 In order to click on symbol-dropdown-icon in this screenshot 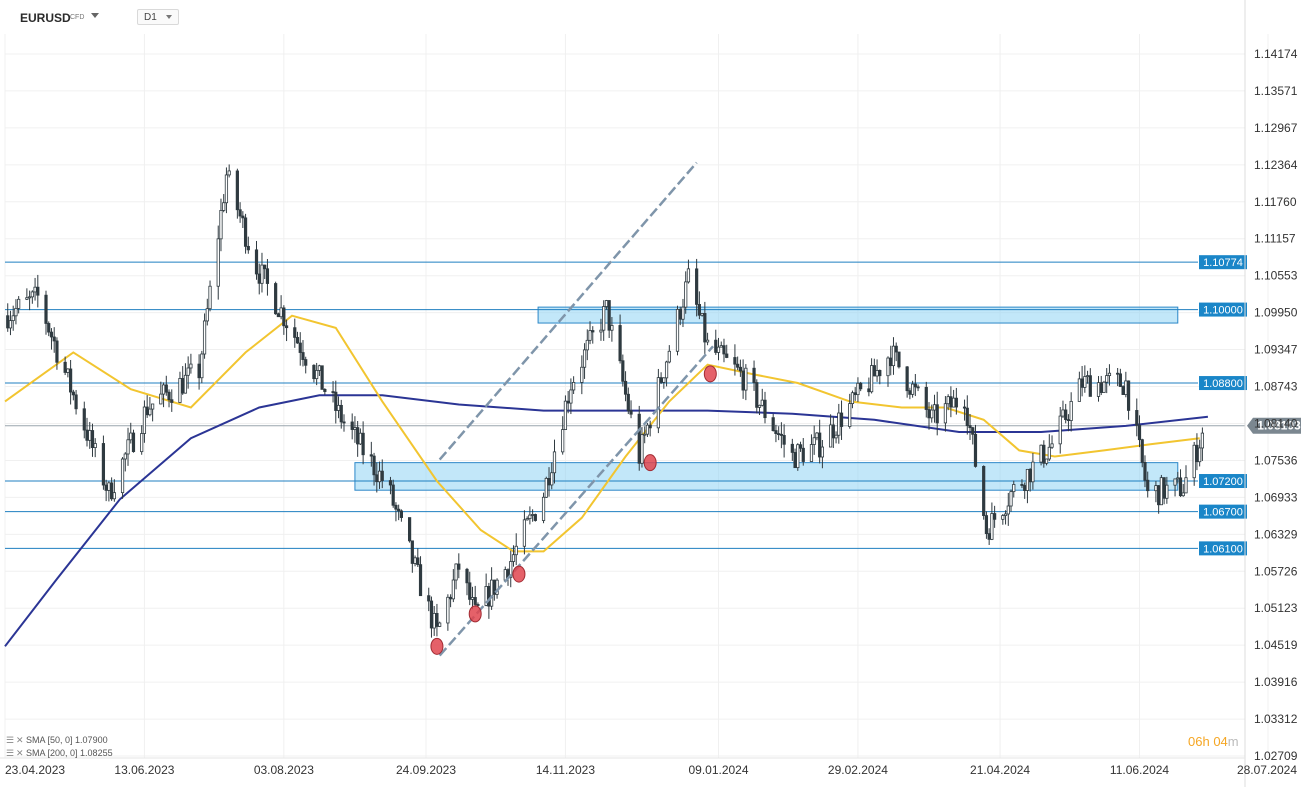, I will do `click(95, 15)`.